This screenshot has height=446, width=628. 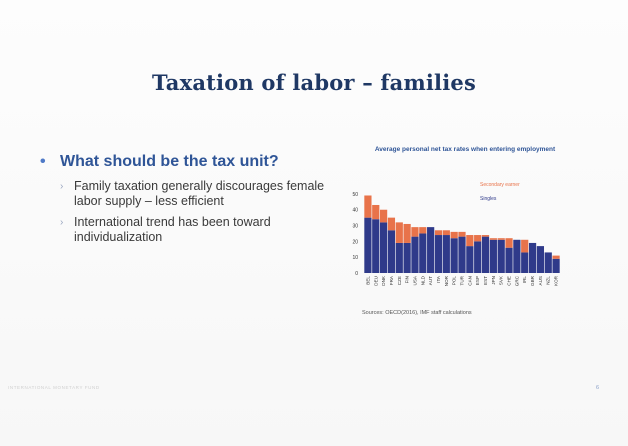 I want to click on y-tick-label: 50, so click(x=355, y=195).